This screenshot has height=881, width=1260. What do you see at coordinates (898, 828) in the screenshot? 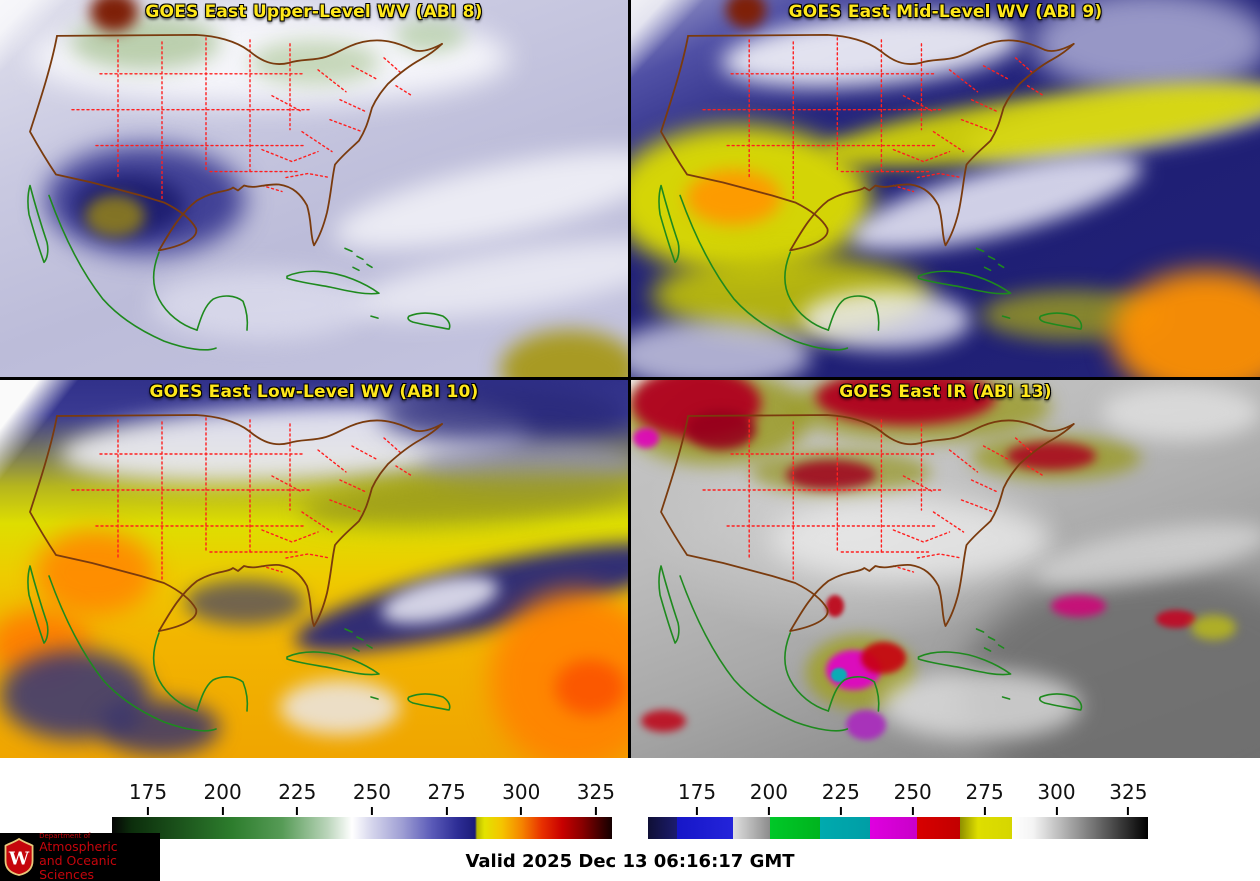
I see `ir-colorbar-gradient` at bounding box center [898, 828].